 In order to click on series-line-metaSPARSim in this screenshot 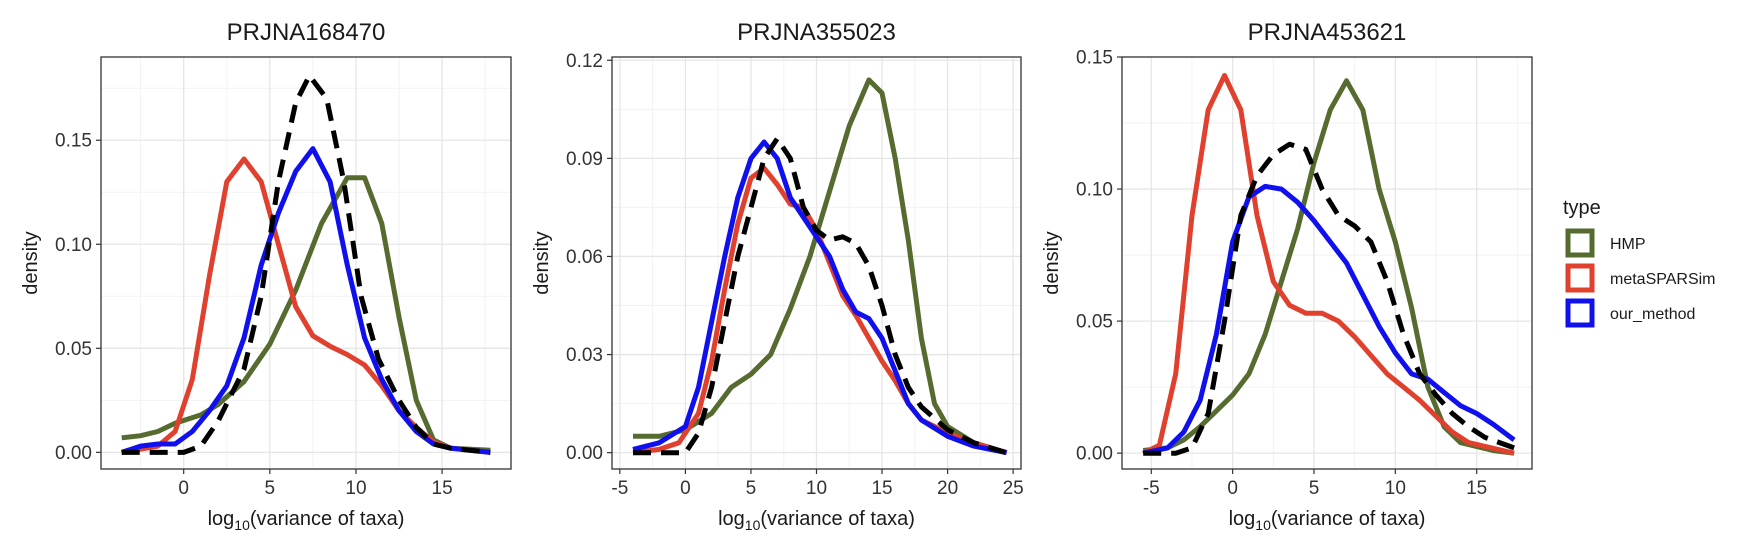, I will do `click(1328, 264)`.